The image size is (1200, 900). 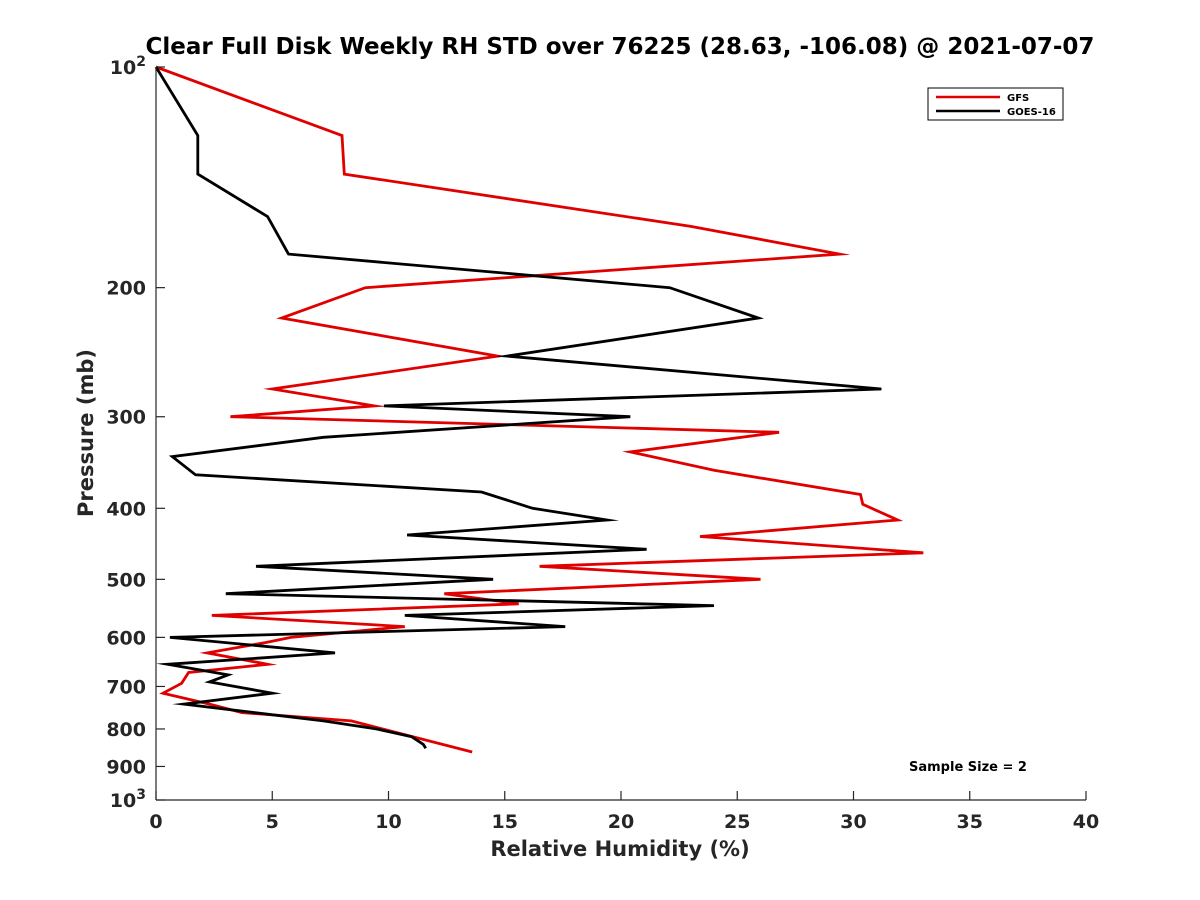 I want to click on y-tick-label: 10³, so click(x=128, y=799).